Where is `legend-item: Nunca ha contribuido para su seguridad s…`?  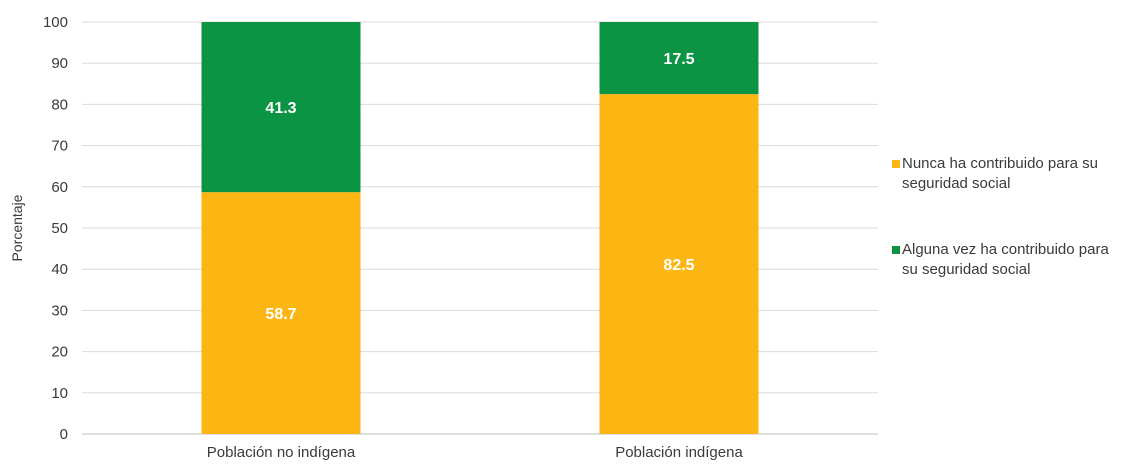
legend-item: Nunca ha contribuido para su seguridad s… is located at coordinates (1008, 174).